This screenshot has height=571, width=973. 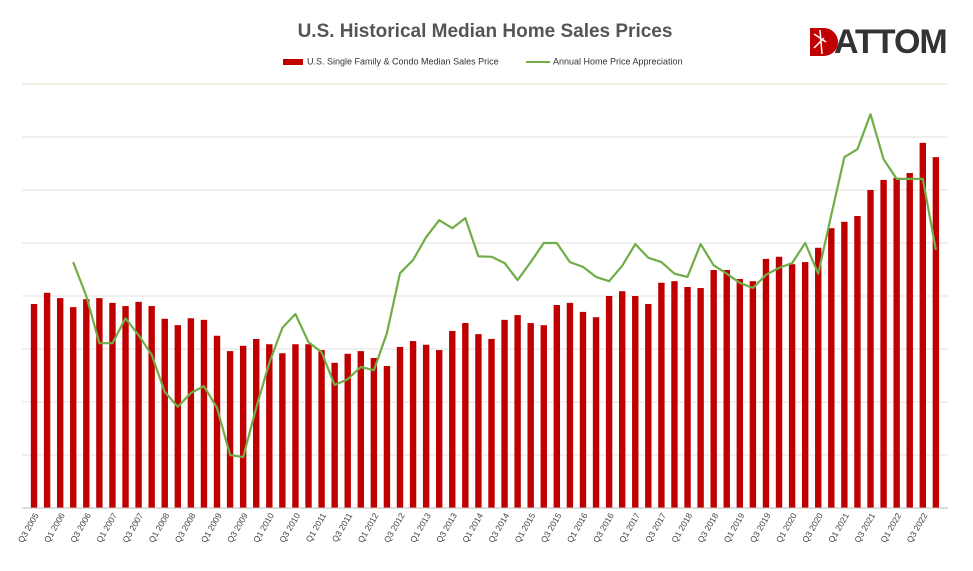 I want to click on x-tick-label: Q1 2018, so click(x=681, y=527).